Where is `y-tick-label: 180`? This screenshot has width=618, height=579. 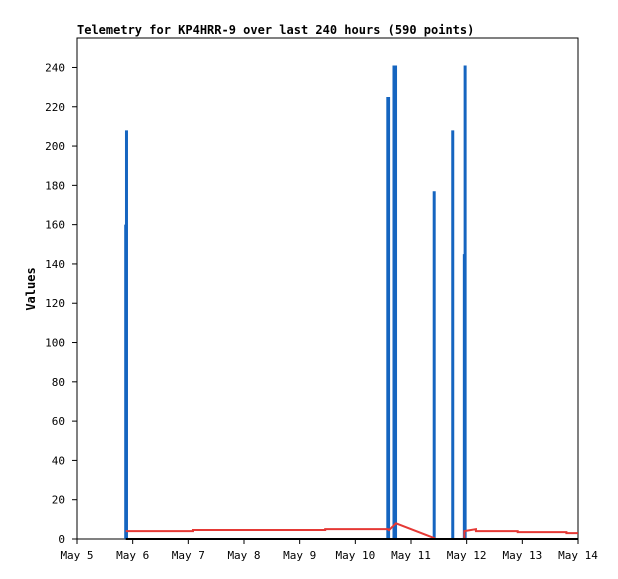
y-tick-label: 180 is located at coordinates (55, 185).